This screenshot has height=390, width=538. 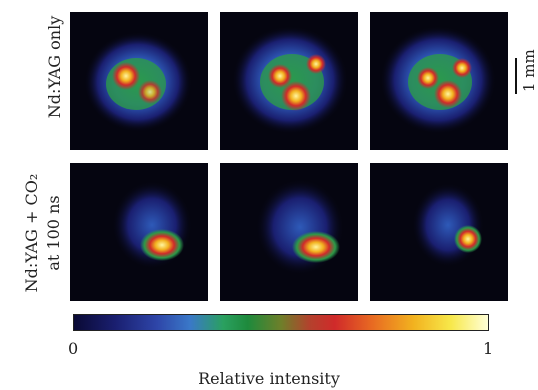 I want to click on colorbar-max-label: 1, so click(x=488, y=348).